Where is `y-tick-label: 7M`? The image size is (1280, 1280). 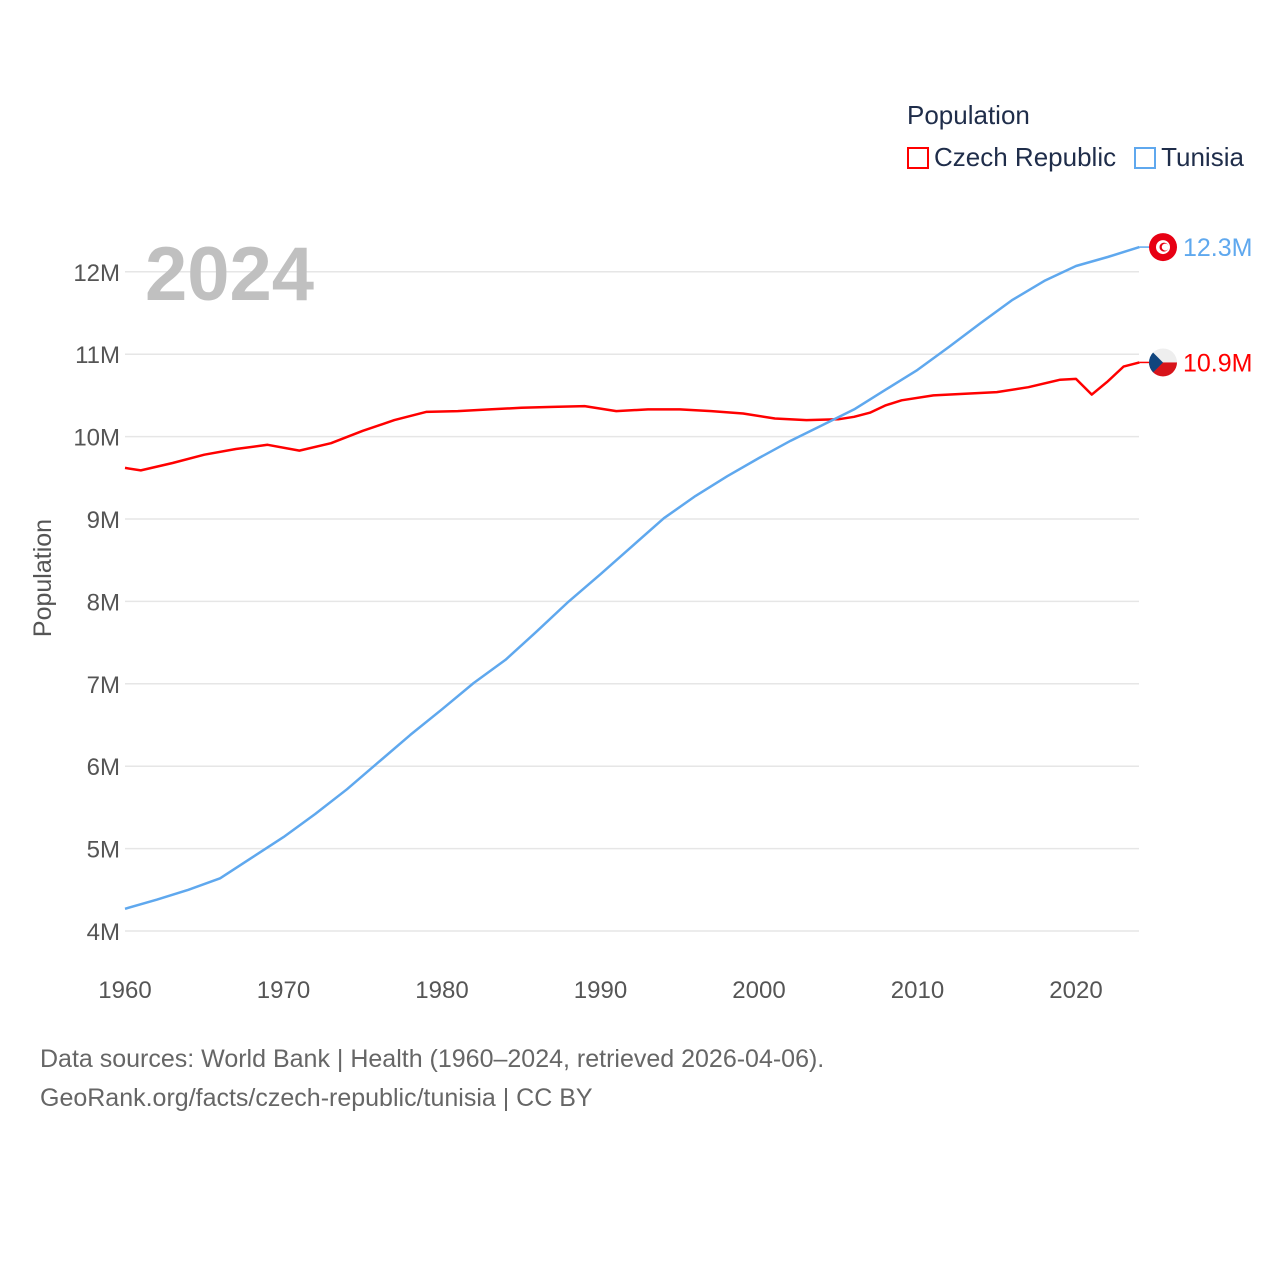
y-tick-label: 7M is located at coordinates (103, 685).